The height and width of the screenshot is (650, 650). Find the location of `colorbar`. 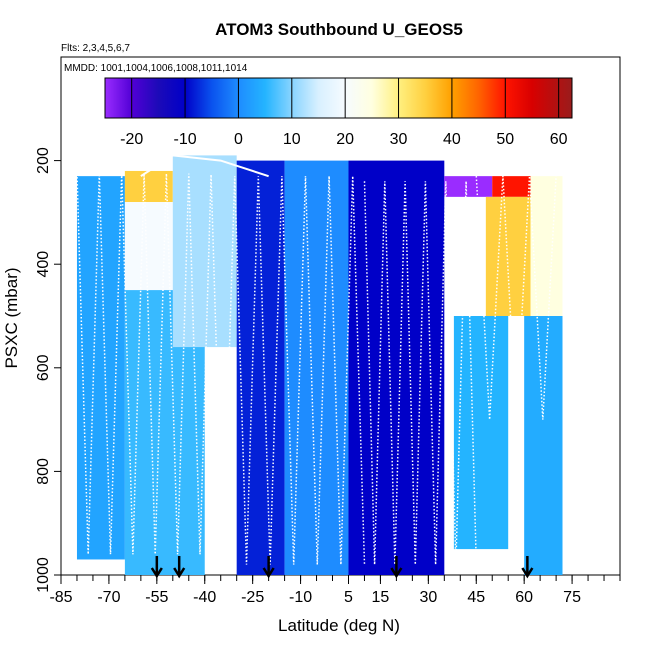

colorbar is located at coordinates (338, 98).